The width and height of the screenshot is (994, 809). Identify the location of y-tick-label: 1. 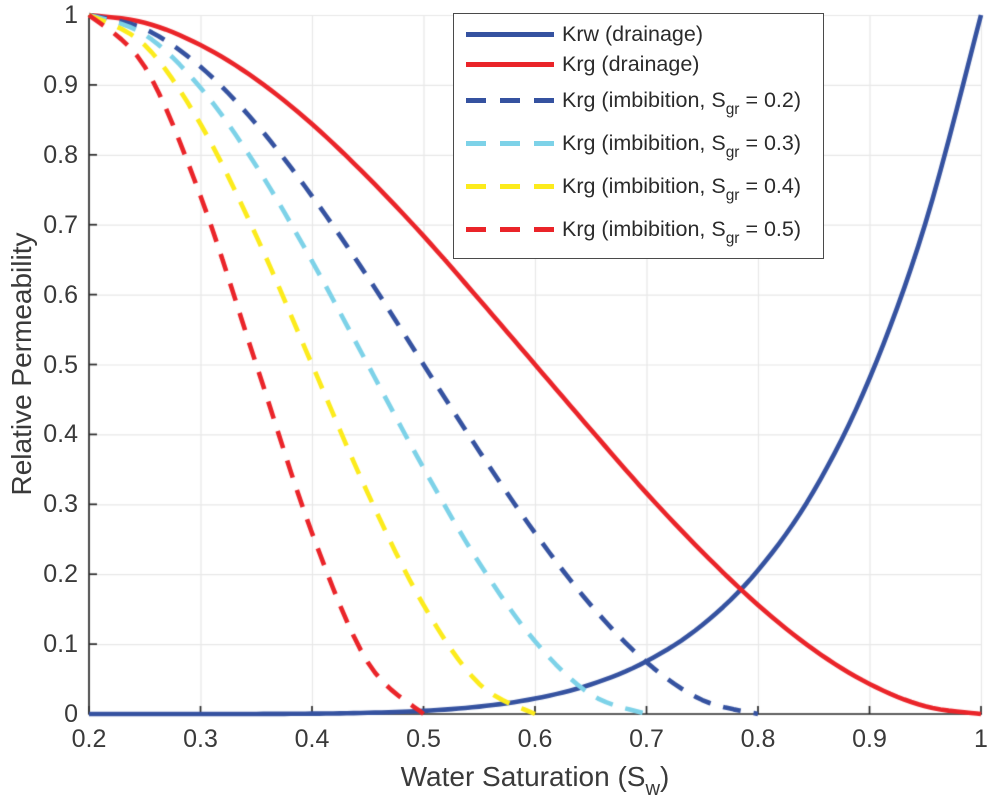
(71, 15).